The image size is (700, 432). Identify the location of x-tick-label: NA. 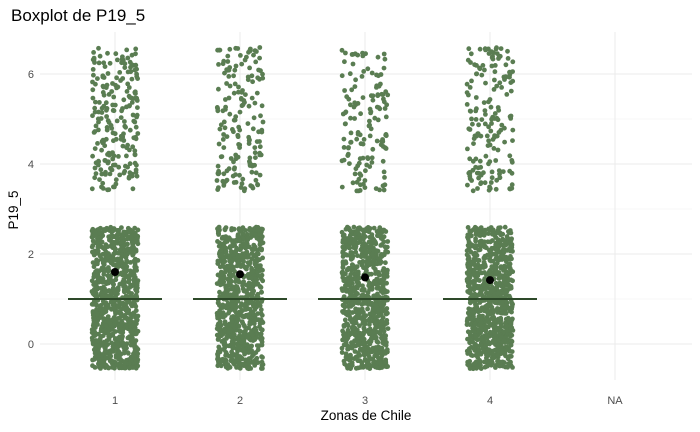
(615, 401).